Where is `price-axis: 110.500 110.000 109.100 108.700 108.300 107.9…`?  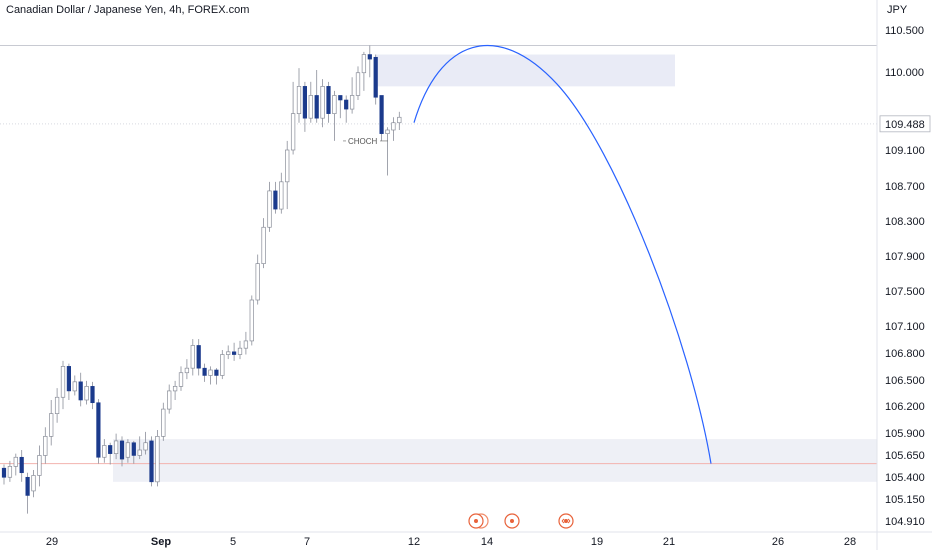
price-axis: 110.500 110.000 109.100 108.700 108.300 107.9… is located at coordinates (905, 276).